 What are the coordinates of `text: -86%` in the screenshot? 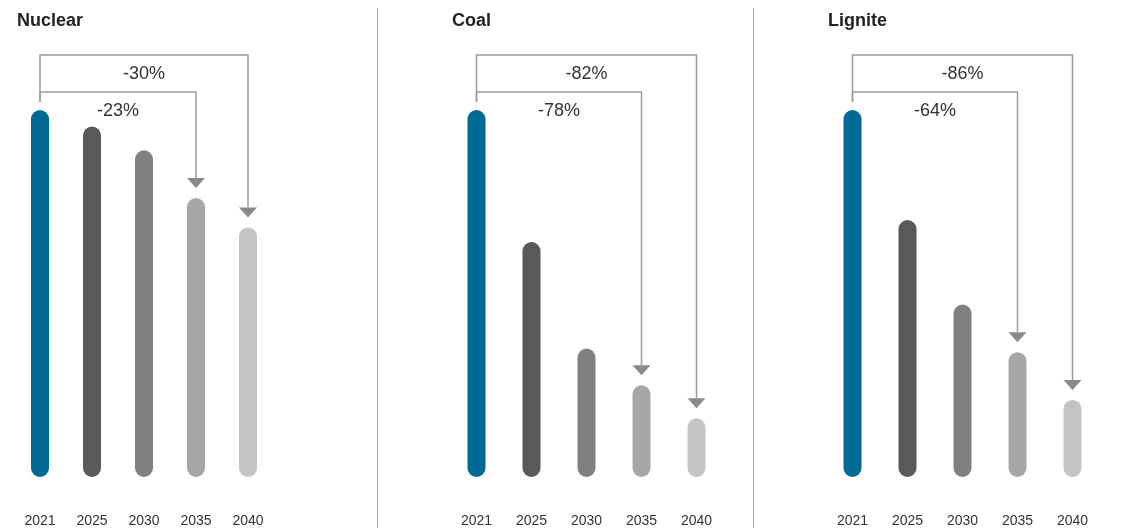 It's located at (962, 73).